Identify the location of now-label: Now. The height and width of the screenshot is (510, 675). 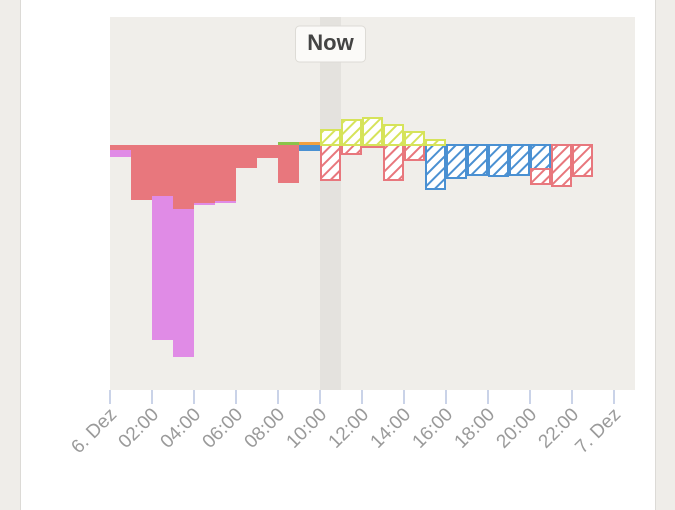
(330, 44).